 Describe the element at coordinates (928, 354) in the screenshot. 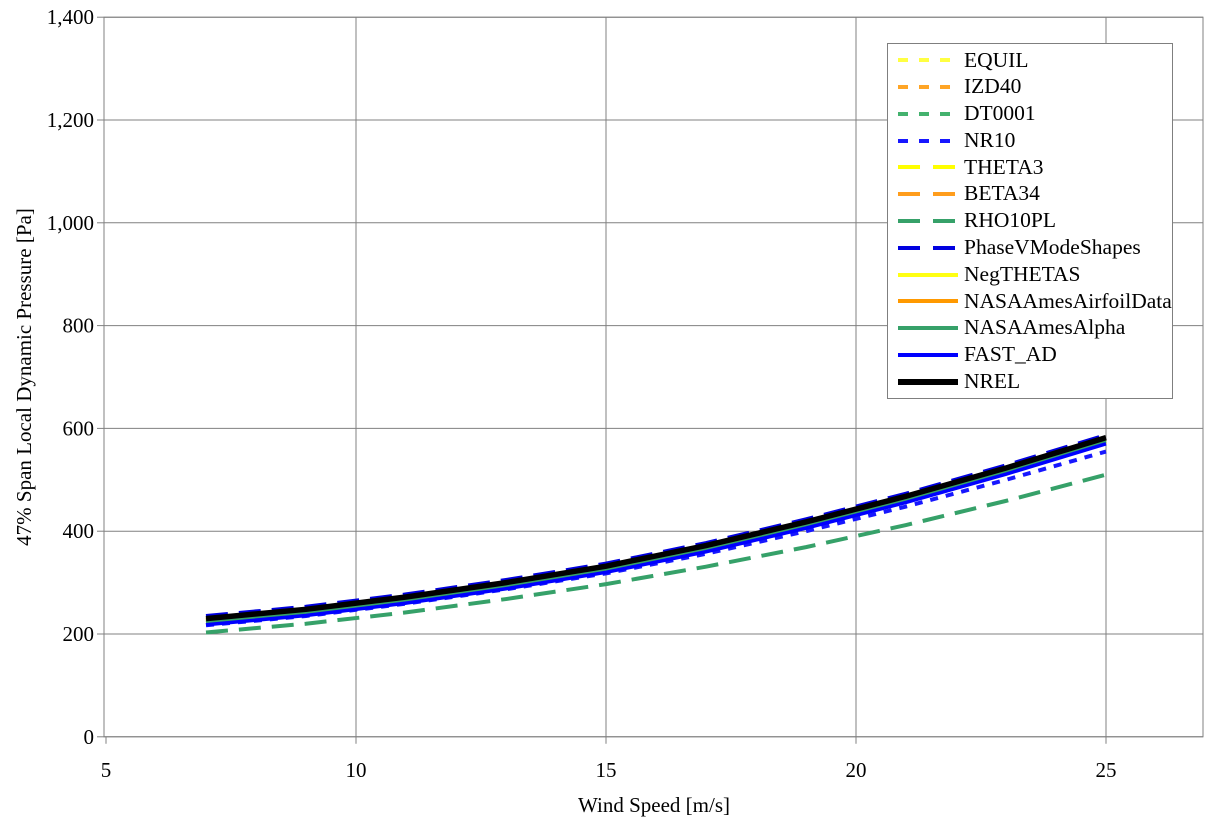

I see `legend-swatch-FAST_AD` at that location.